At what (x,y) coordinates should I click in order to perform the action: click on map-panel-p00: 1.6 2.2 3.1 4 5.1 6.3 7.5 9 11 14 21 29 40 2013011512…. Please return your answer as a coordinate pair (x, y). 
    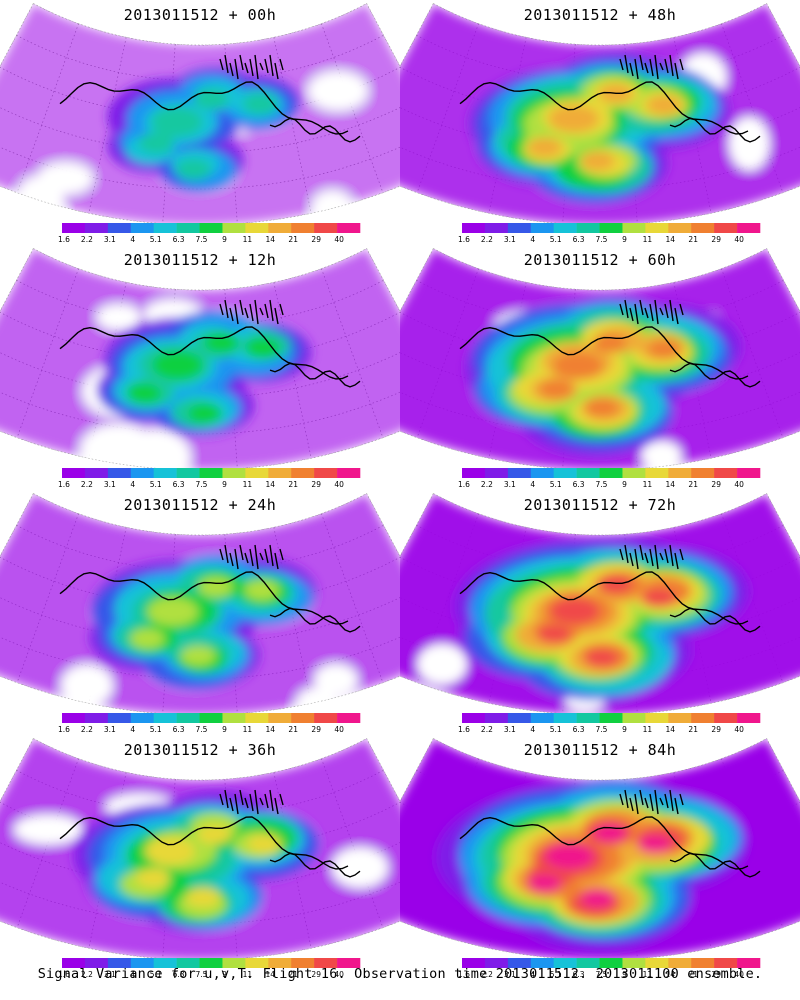
    Looking at the image, I should click on (200, 122).